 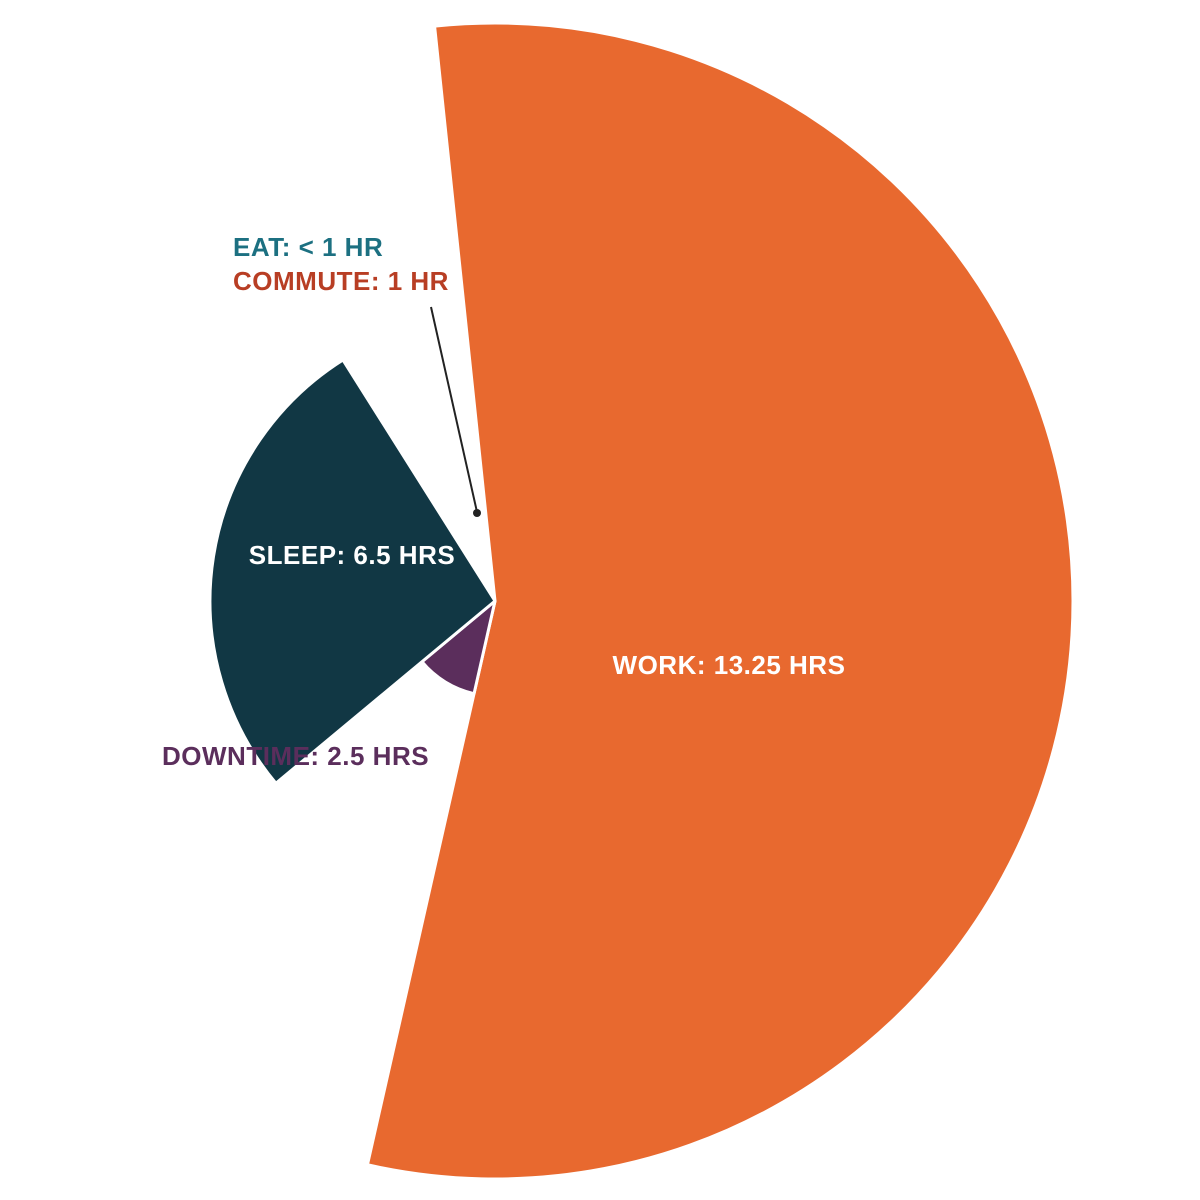 What do you see at coordinates (352, 571) in the screenshot?
I see `sleep-slice` at bounding box center [352, 571].